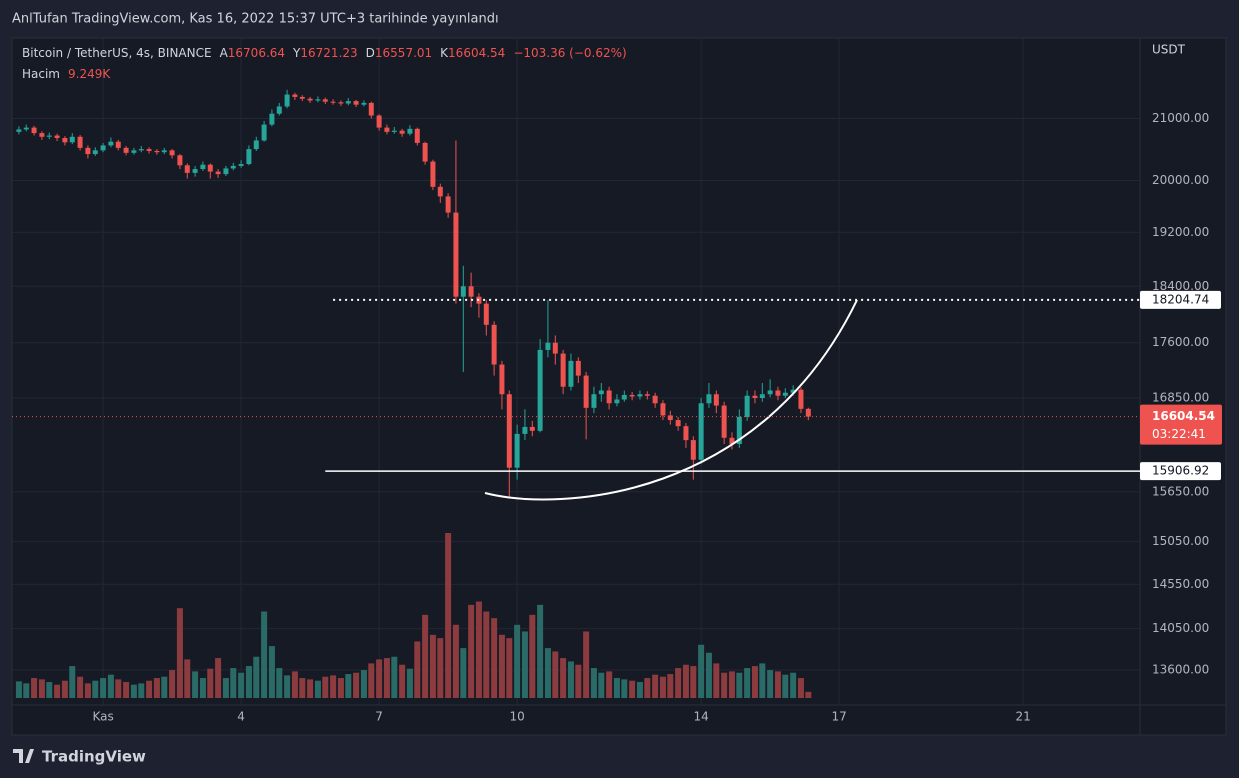  Describe the element at coordinates (1183, 416) in the screenshot. I see `current-price-label: 16604.54` at that location.